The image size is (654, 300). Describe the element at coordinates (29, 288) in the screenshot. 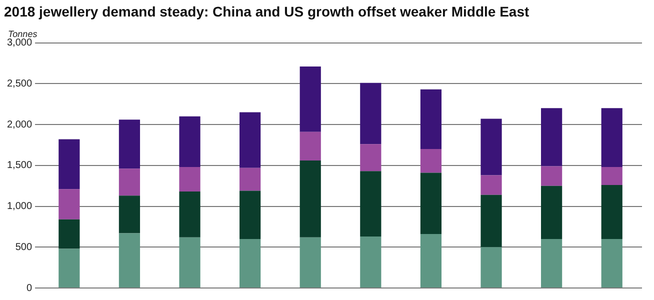

I see `y-tick-label: 0` at that location.